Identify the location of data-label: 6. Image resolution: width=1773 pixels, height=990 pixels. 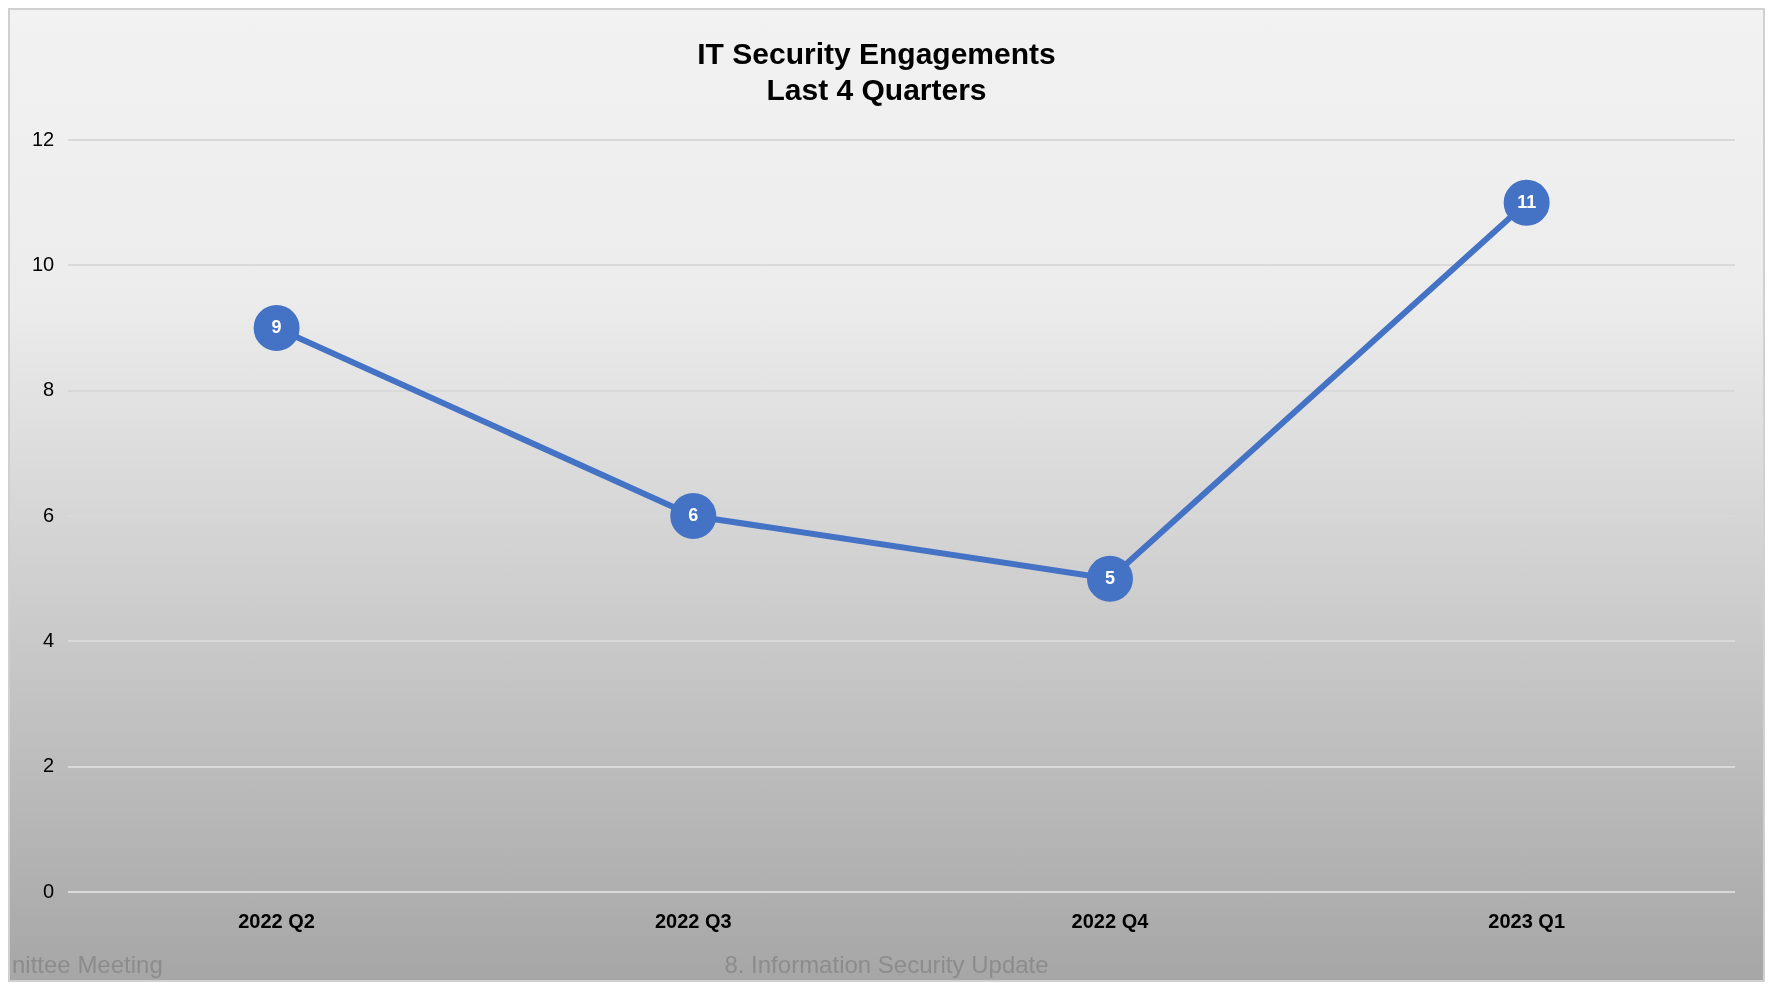
(693, 514).